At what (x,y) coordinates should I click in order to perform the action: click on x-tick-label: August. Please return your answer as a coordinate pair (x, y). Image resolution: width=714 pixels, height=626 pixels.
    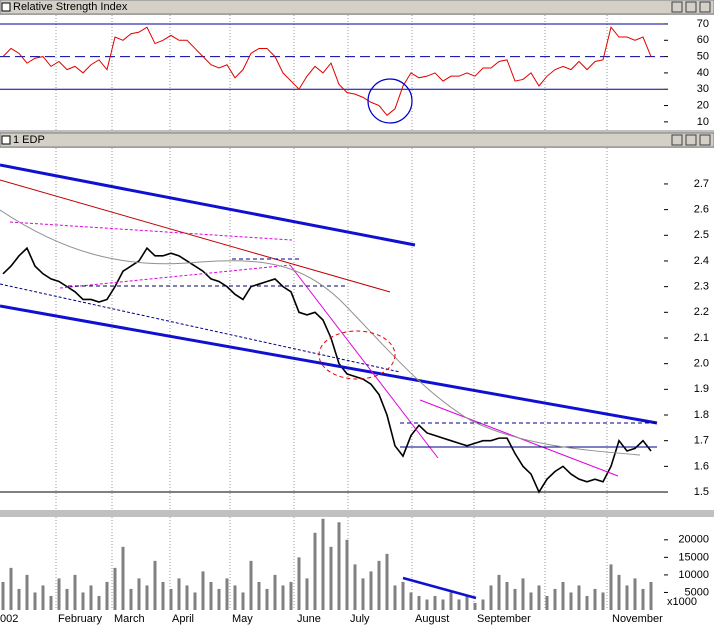
    Looking at the image, I should click on (432, 619).